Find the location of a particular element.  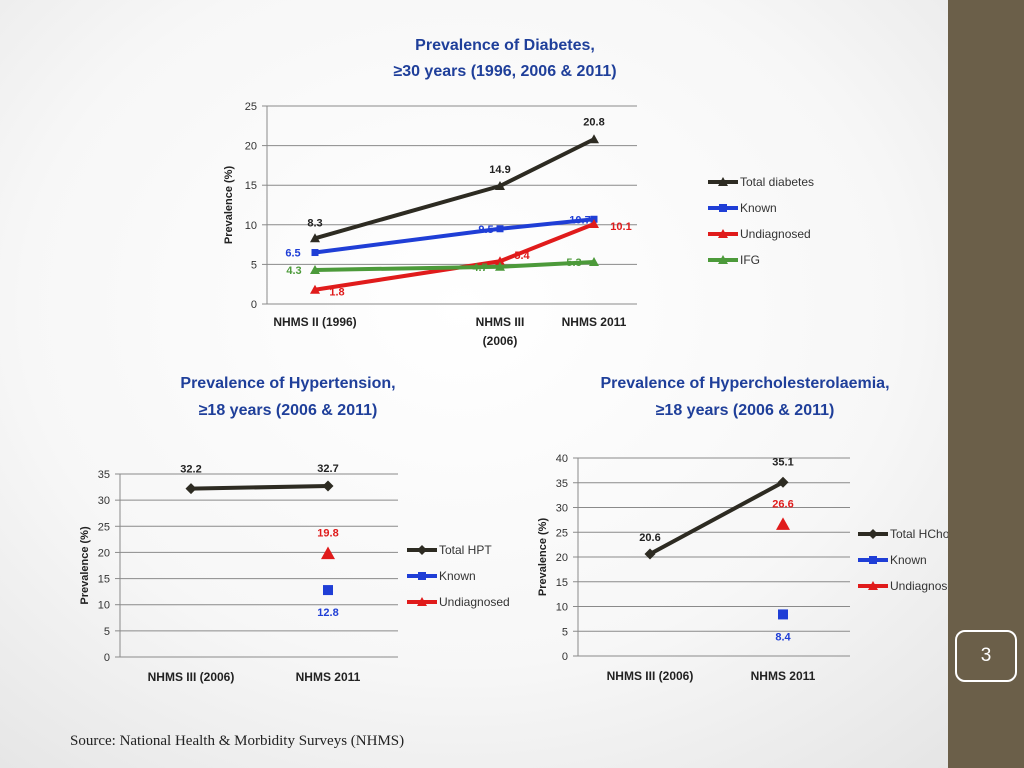

data-label: 12.8 is located at coordinates (327, 613).